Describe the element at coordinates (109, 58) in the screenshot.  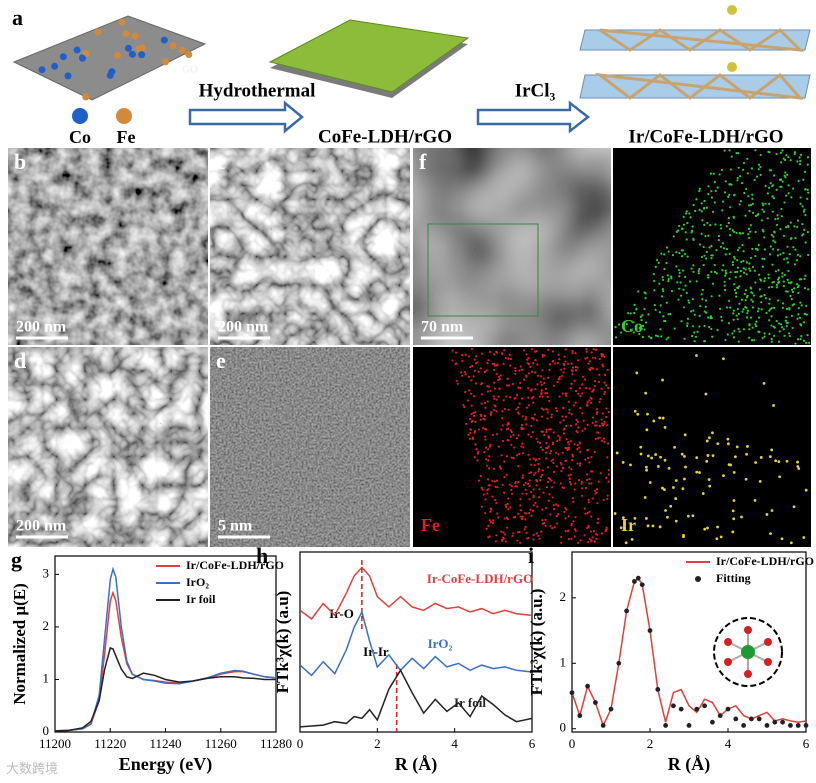
I see `go-sheet` at that location.